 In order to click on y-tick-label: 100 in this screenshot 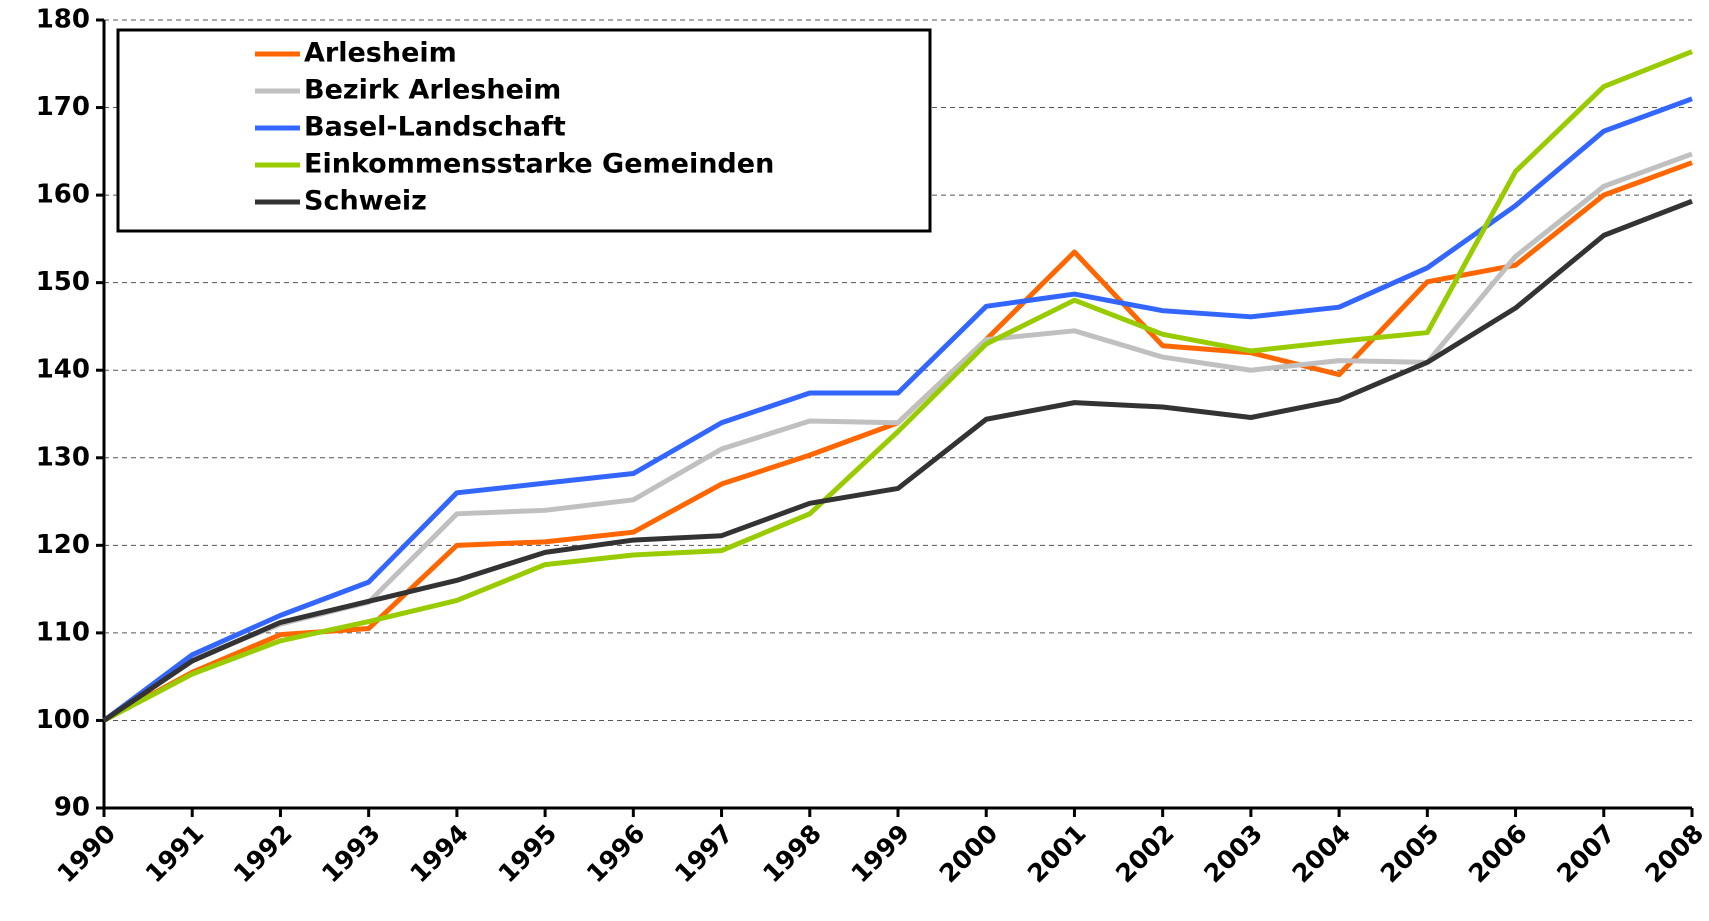, I will do `click(63, 720)`.